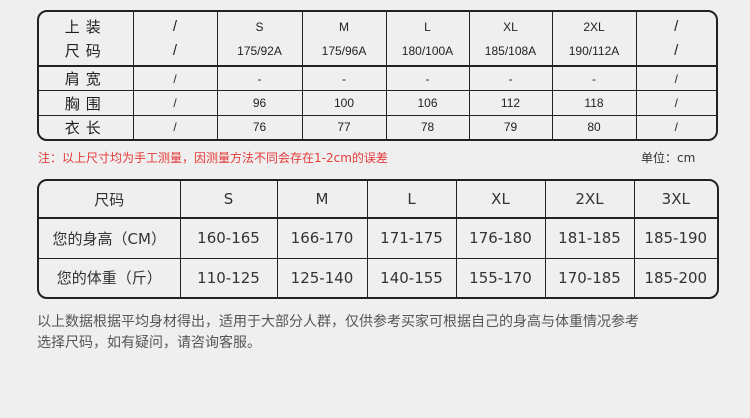  I want to click on header-cell: 2XL 190/112A, so click(594, 40).